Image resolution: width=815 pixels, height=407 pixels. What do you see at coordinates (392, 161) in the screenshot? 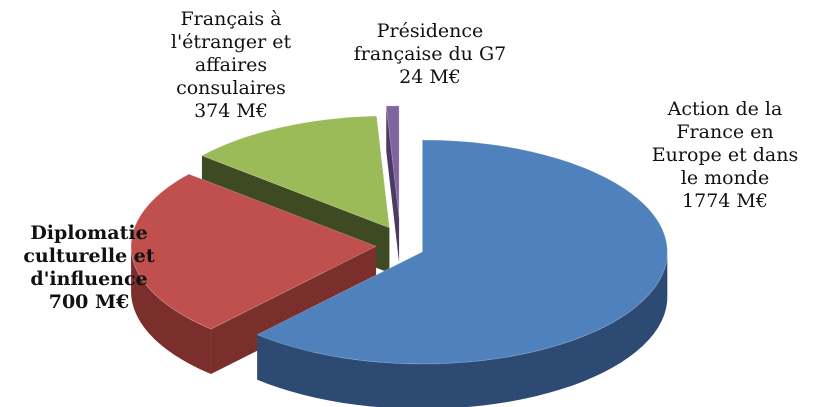
I see `slice-presidence-g7-top` at bounding box center [392, 161].